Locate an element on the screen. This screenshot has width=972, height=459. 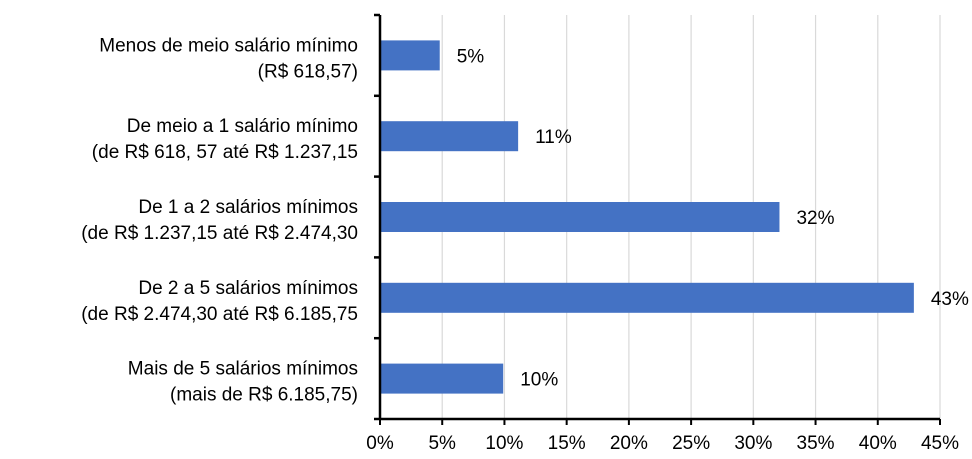
x-tick-label: 30% is located at coordinates (753, 443).